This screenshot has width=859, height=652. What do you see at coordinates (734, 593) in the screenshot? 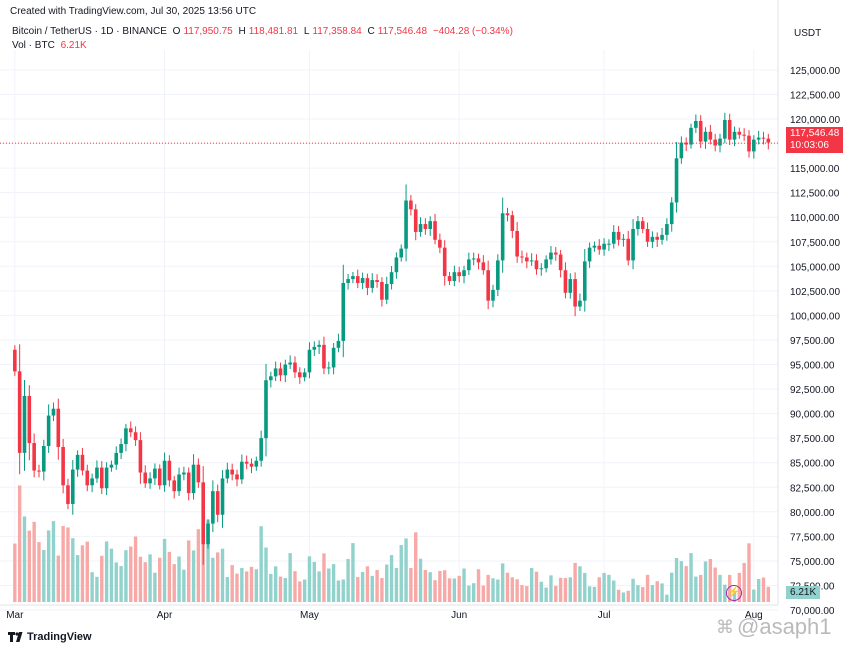
I see `lightning-icon: ⚡` at bounding box center [734, 593].